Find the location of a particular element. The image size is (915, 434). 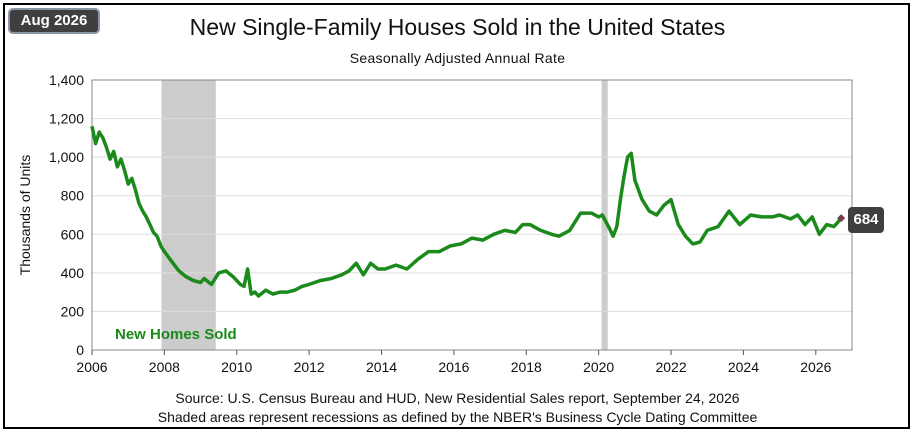

y-tick-label: 600 is located at coordinates (73, 234).